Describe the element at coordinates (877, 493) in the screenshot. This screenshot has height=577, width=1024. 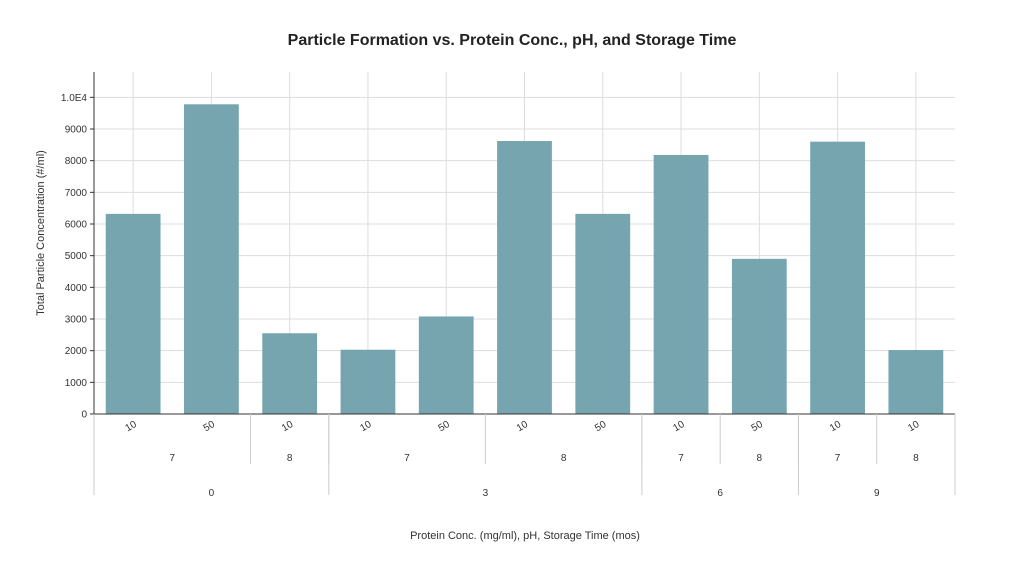
I see `storage-time-group-label: 9` at that location.